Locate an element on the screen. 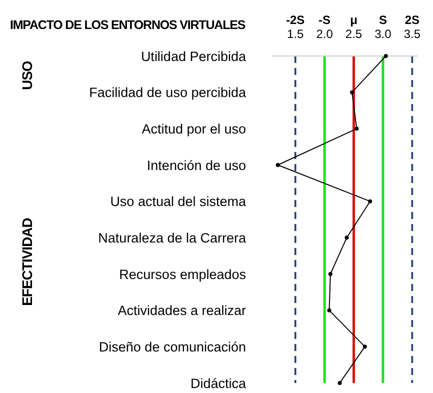 The width and height of the screenshot is (433, 393). x-tick-label: 2.5 is located at coordinates (353, 34).